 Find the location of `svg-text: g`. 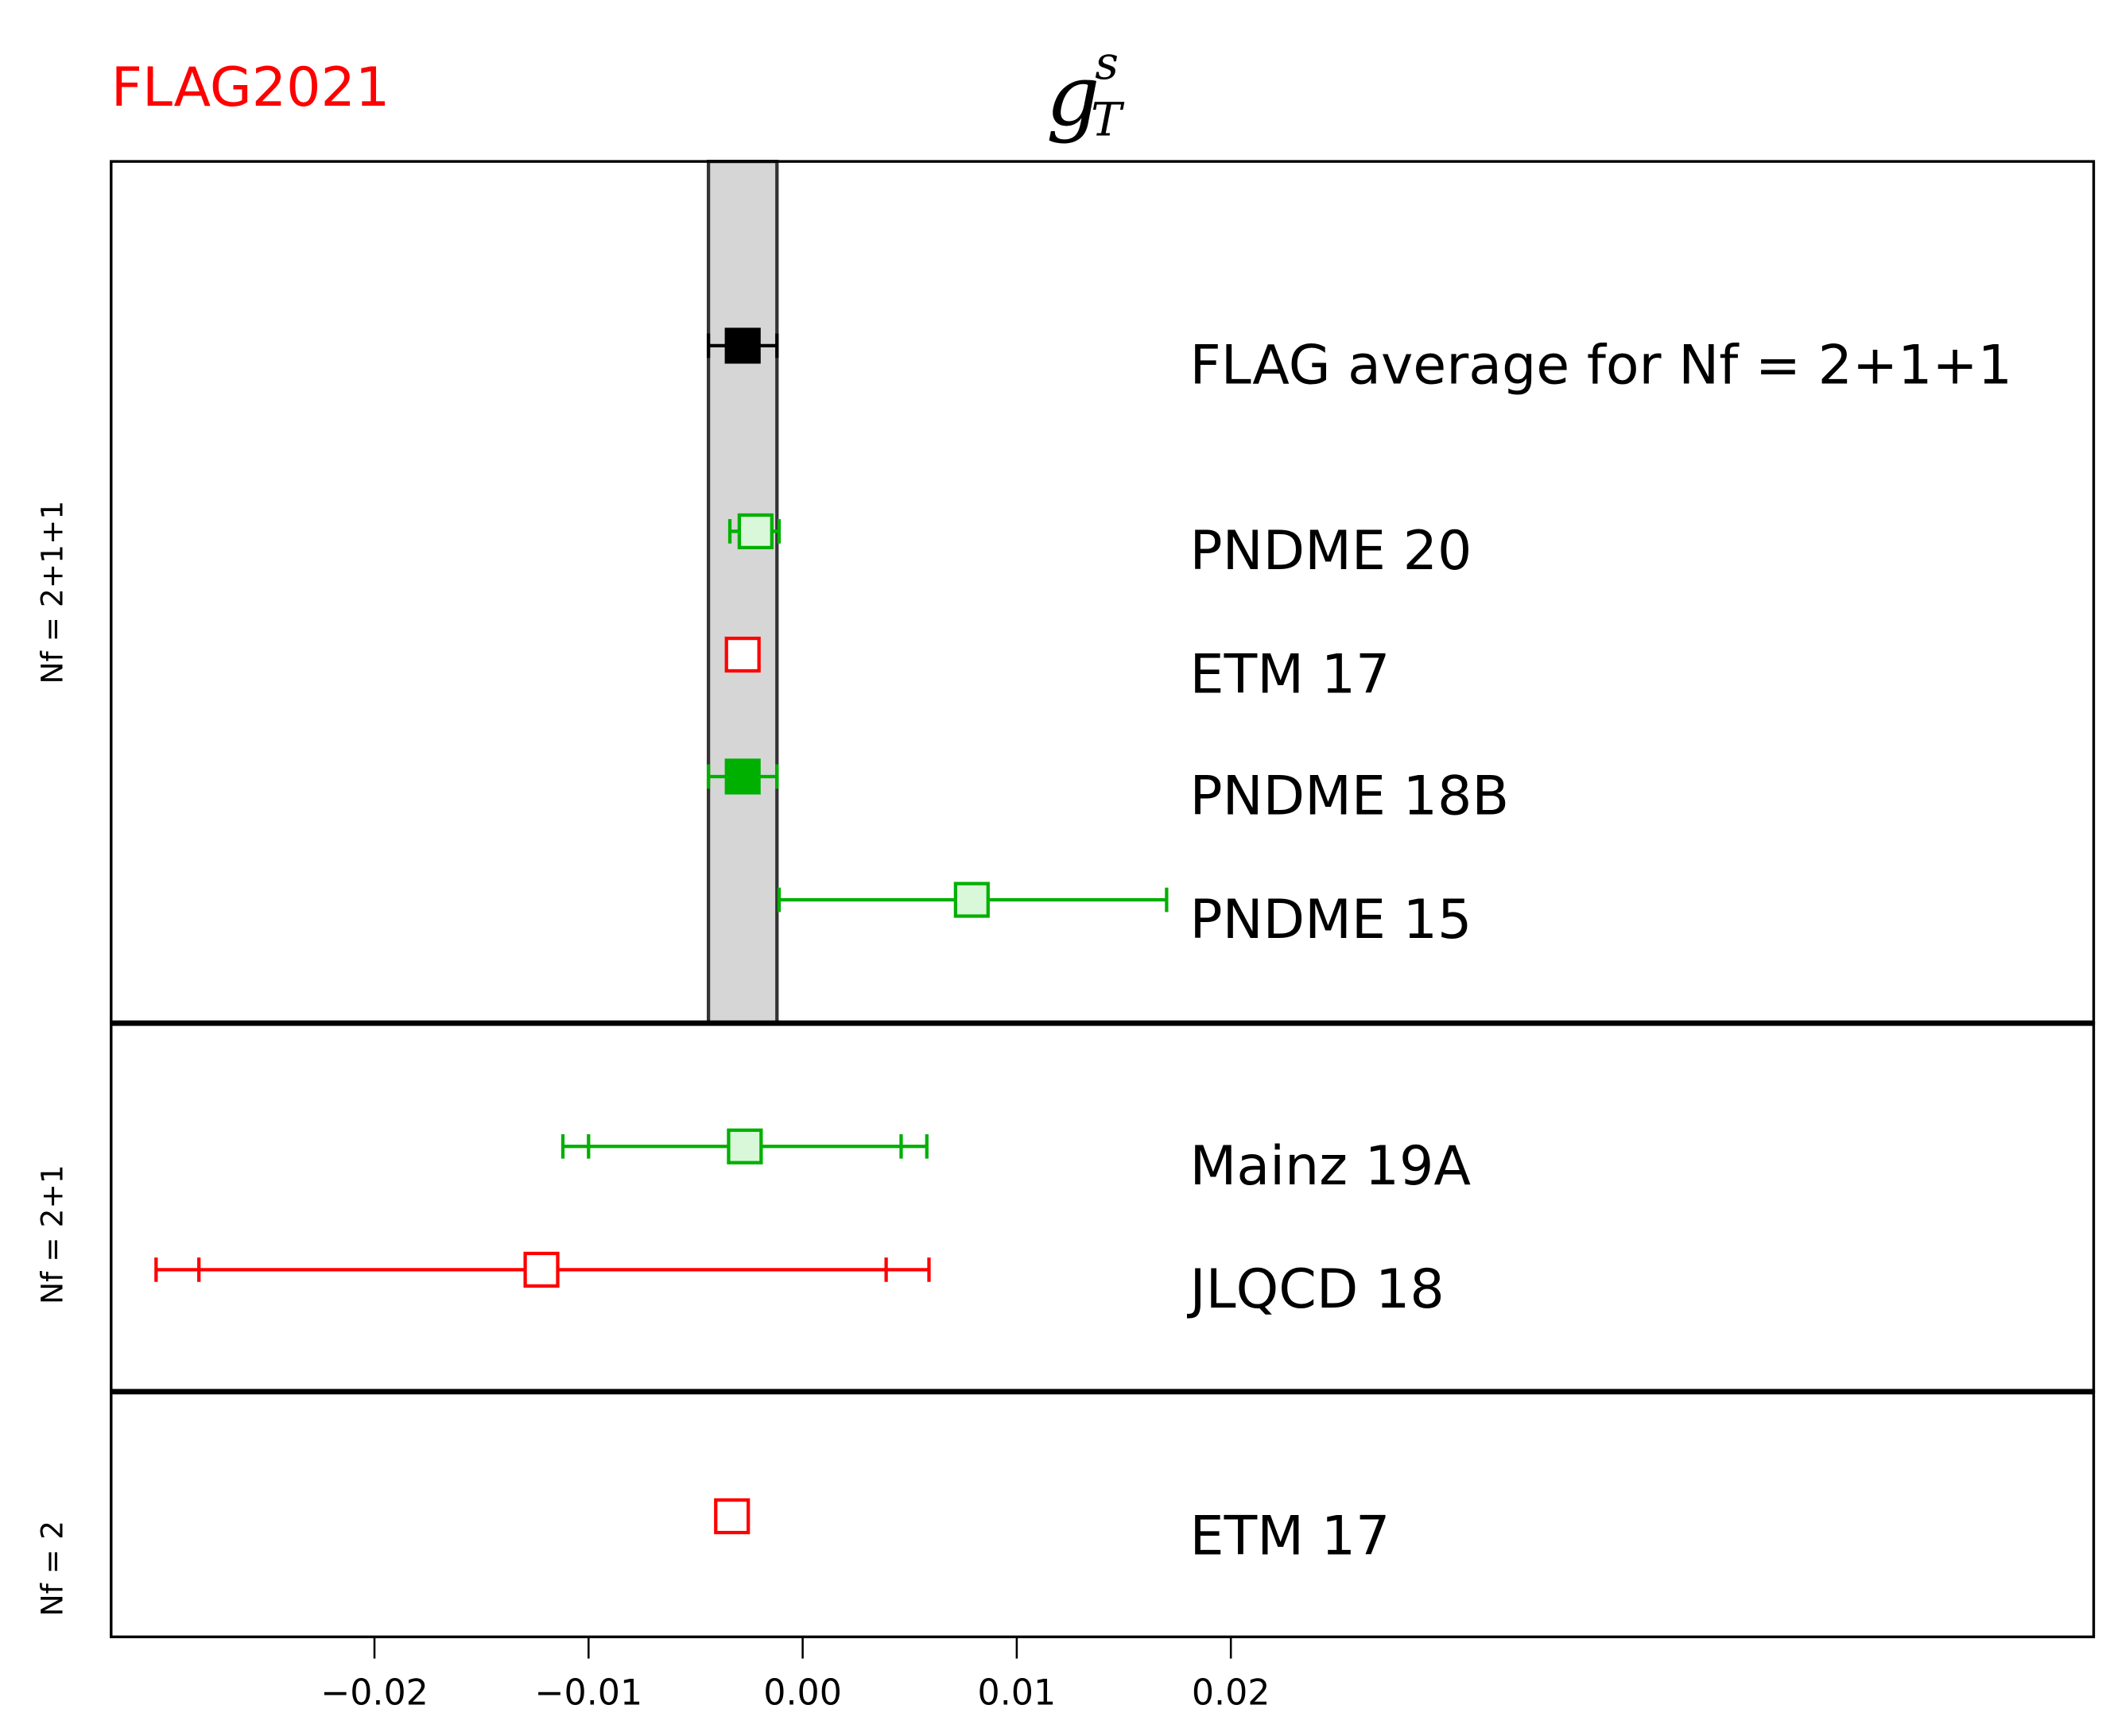

svg-text: g is located at coordinates (1073, 96).